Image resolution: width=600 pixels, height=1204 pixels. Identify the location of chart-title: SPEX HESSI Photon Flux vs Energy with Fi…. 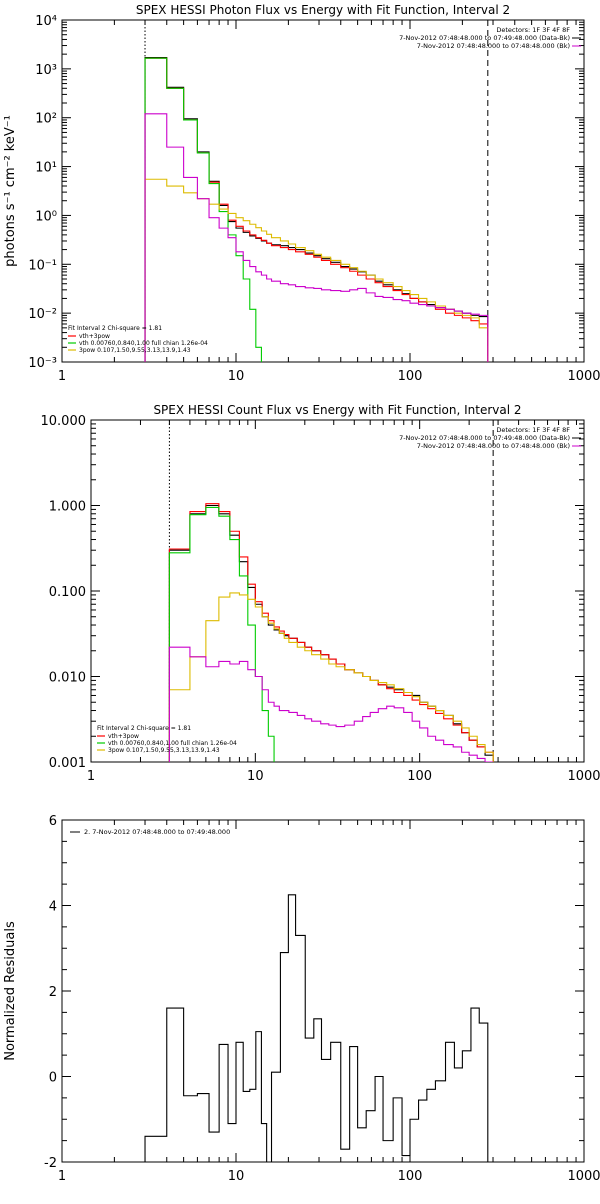
(323, 10).